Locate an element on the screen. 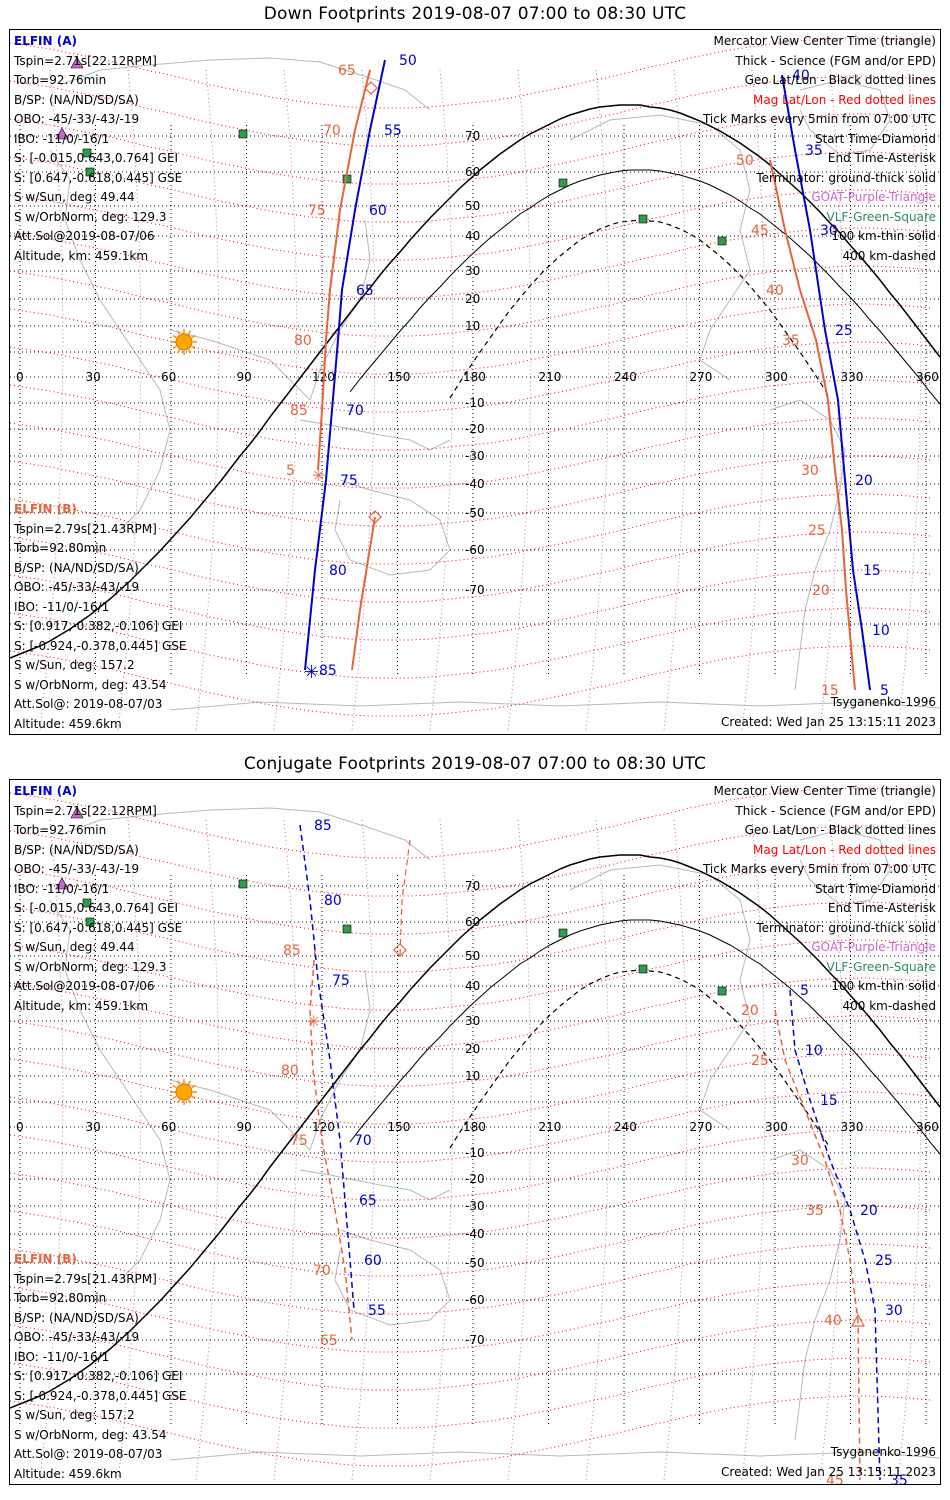 Image resolution: width=950 pixels, height=1500 pixels. elfin-b-tick-label: 40 is located at coordinates (775, 291).